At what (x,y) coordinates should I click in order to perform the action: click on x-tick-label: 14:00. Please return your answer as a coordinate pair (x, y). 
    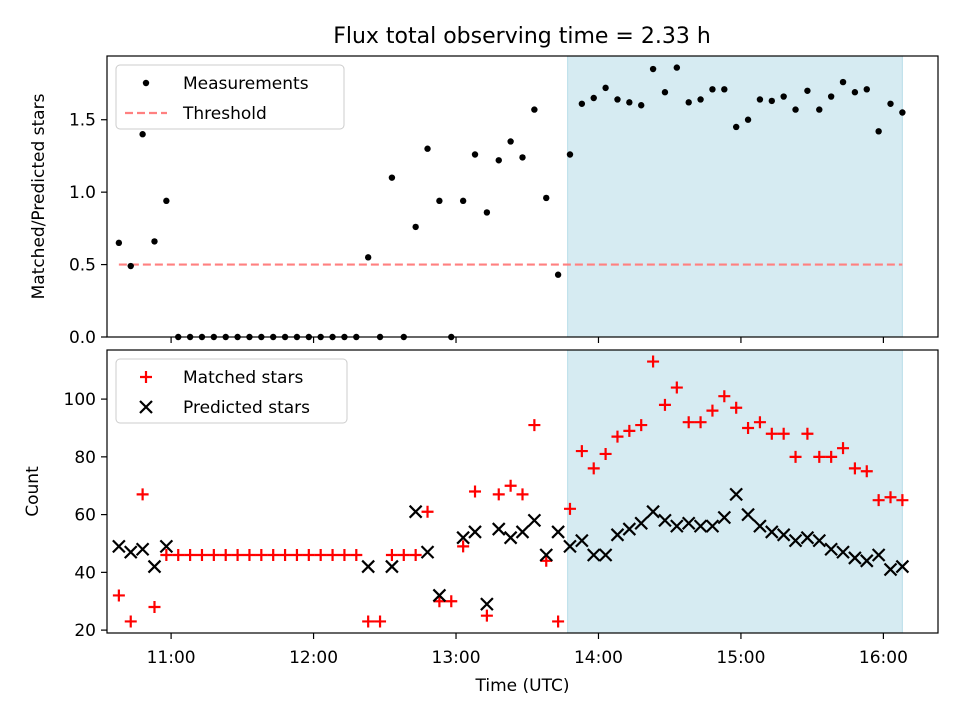
    Looking at the image, I should click on (598, 658).